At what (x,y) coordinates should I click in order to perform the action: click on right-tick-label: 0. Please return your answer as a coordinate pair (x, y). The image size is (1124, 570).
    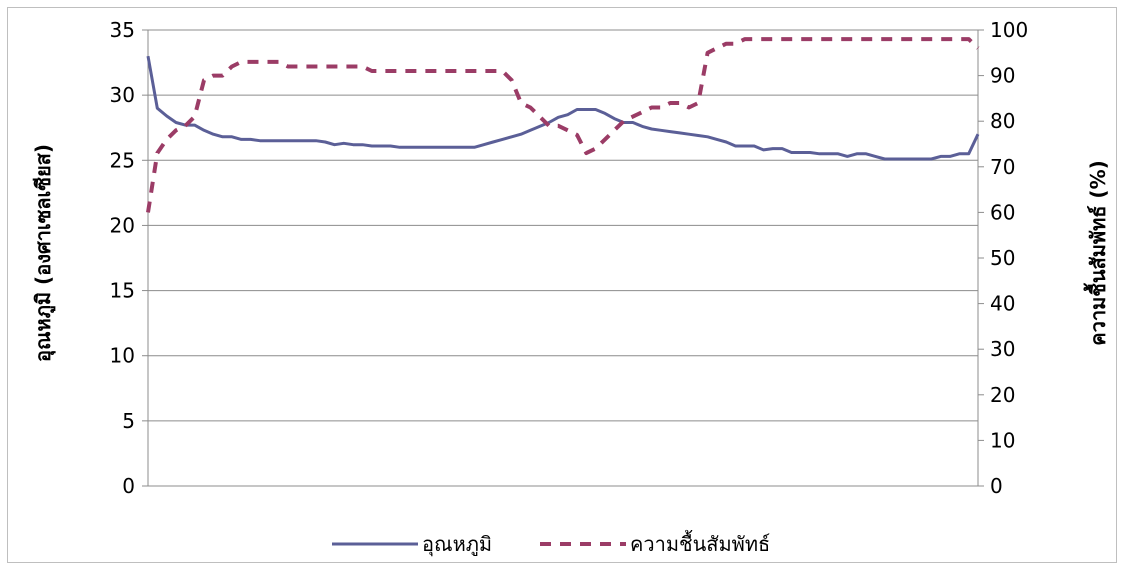
    Looking at the image, I should click on (996, 486).